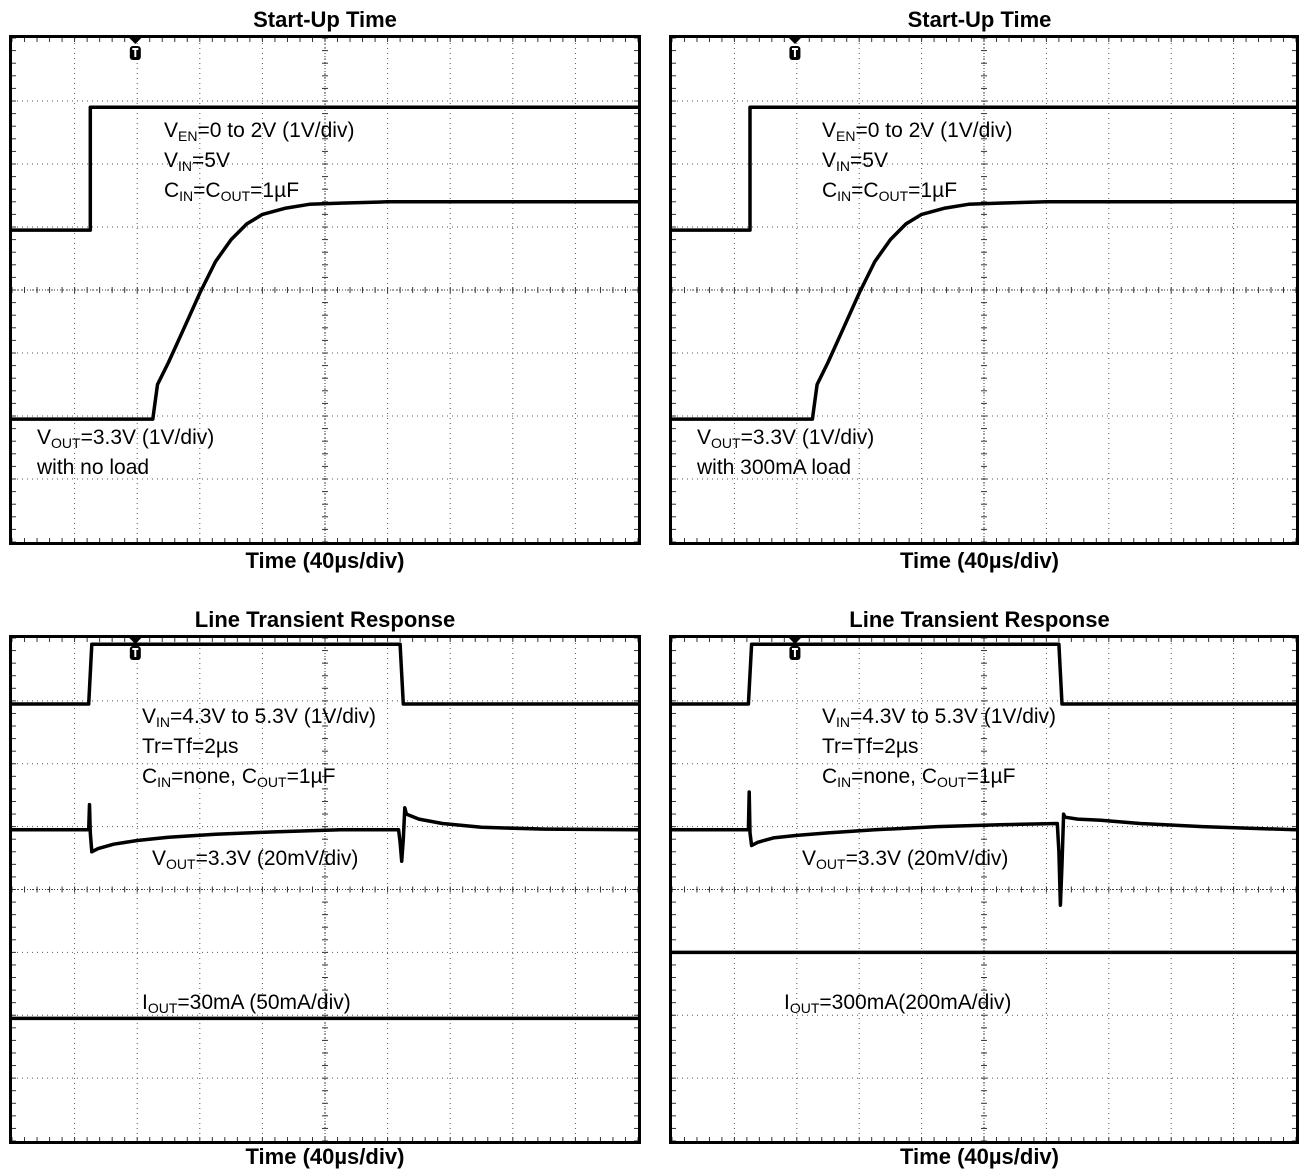  I want to click on annotation-iout: IOUT=300mA(200mA/div), so click(897, 1003).